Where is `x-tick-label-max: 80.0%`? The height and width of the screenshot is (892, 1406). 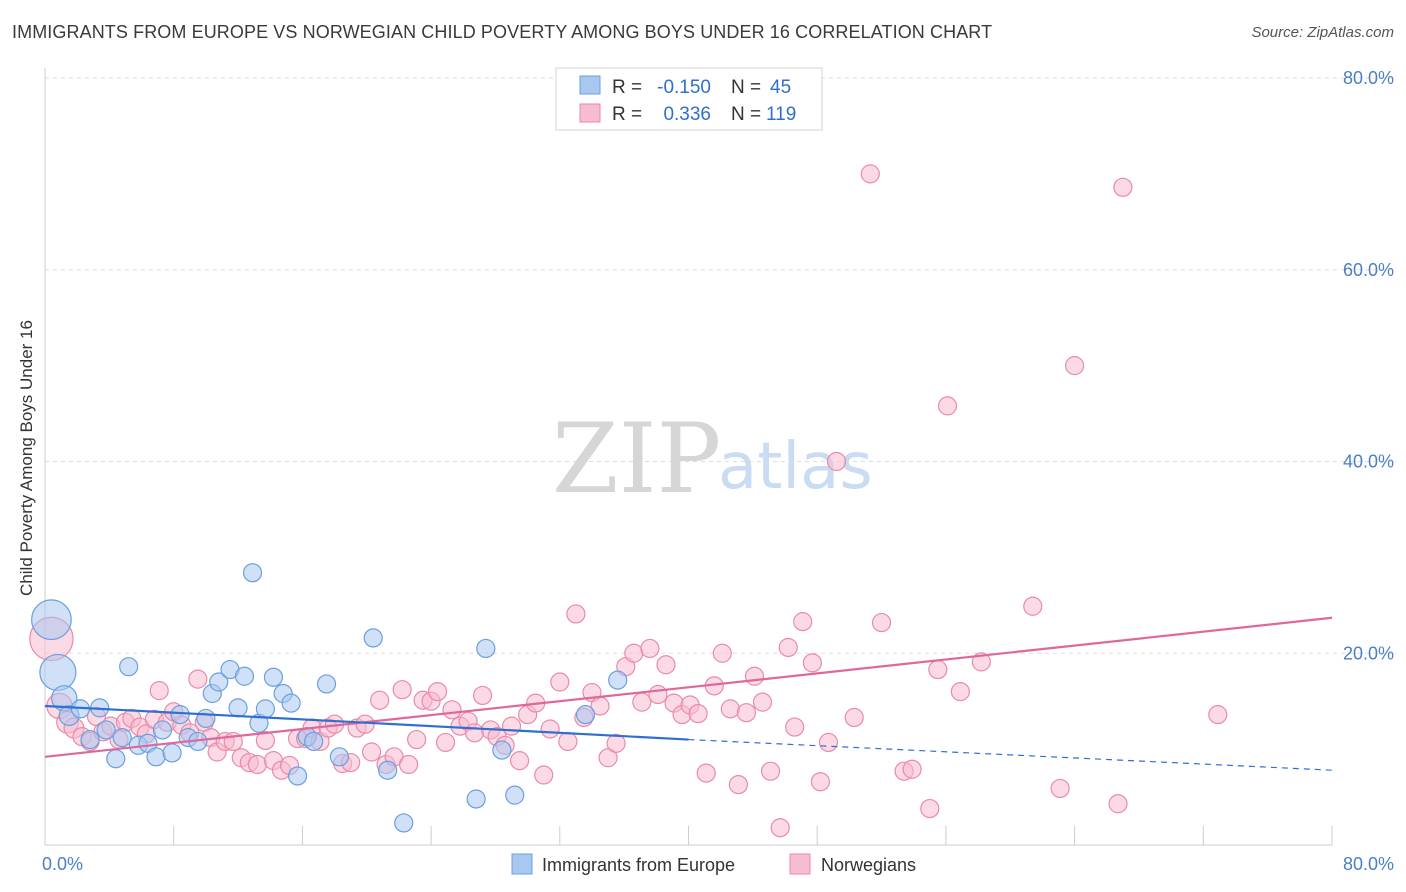
x-tick-label-max: 80.0% is located at coordinates (1368, 864).